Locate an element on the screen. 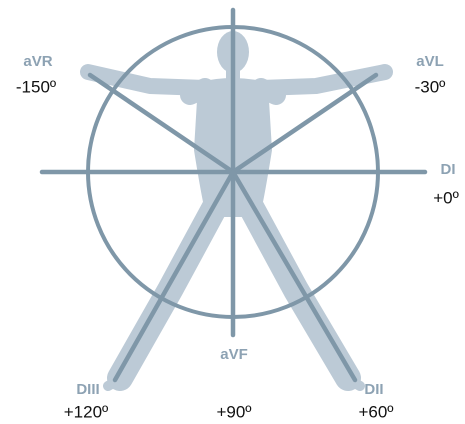 The image size is (465, 424). lead-angle: +60º is located at coordinates (375, 411).